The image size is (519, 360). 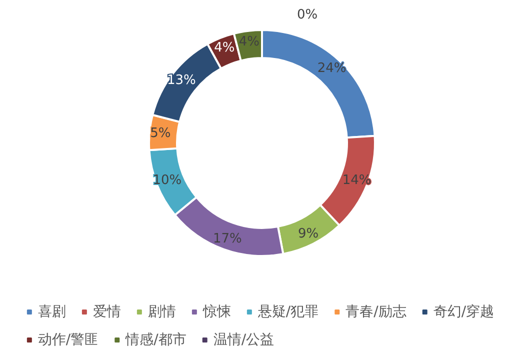 I want to click on legend-label: 爱情, so click(x=106, y=312).